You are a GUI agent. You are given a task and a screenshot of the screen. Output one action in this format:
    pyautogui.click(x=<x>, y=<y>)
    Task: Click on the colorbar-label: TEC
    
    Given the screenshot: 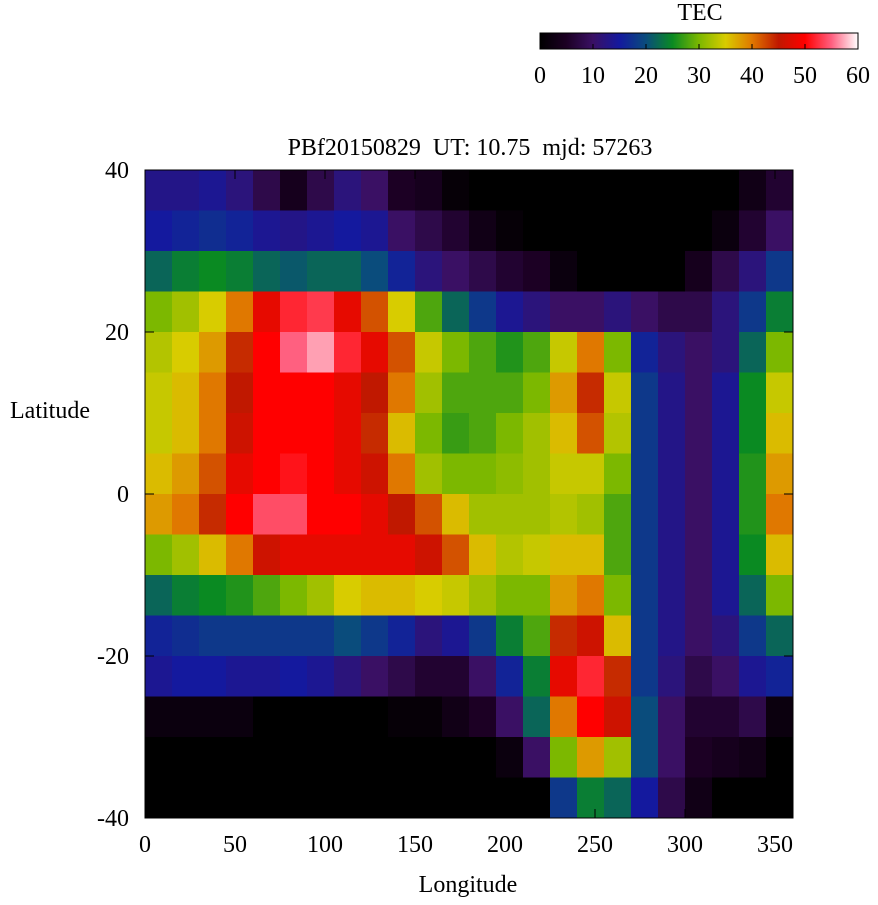 What is the action you would take?
    pyautogui.click(x=699, y=13)
    